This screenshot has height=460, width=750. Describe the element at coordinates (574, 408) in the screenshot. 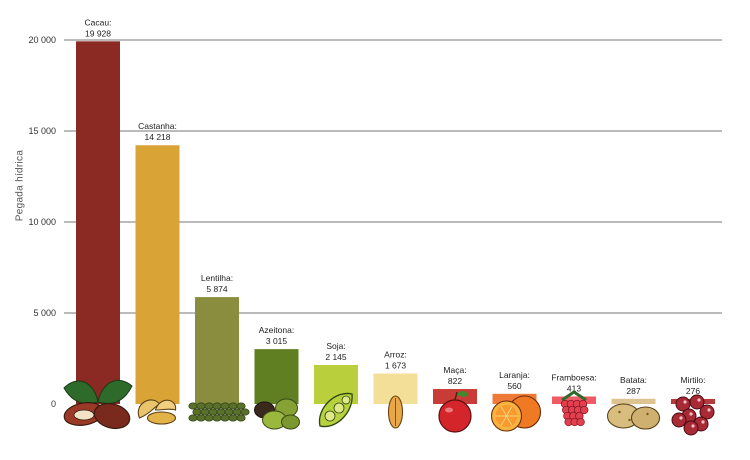

I see `raspberry-icon` at that location.